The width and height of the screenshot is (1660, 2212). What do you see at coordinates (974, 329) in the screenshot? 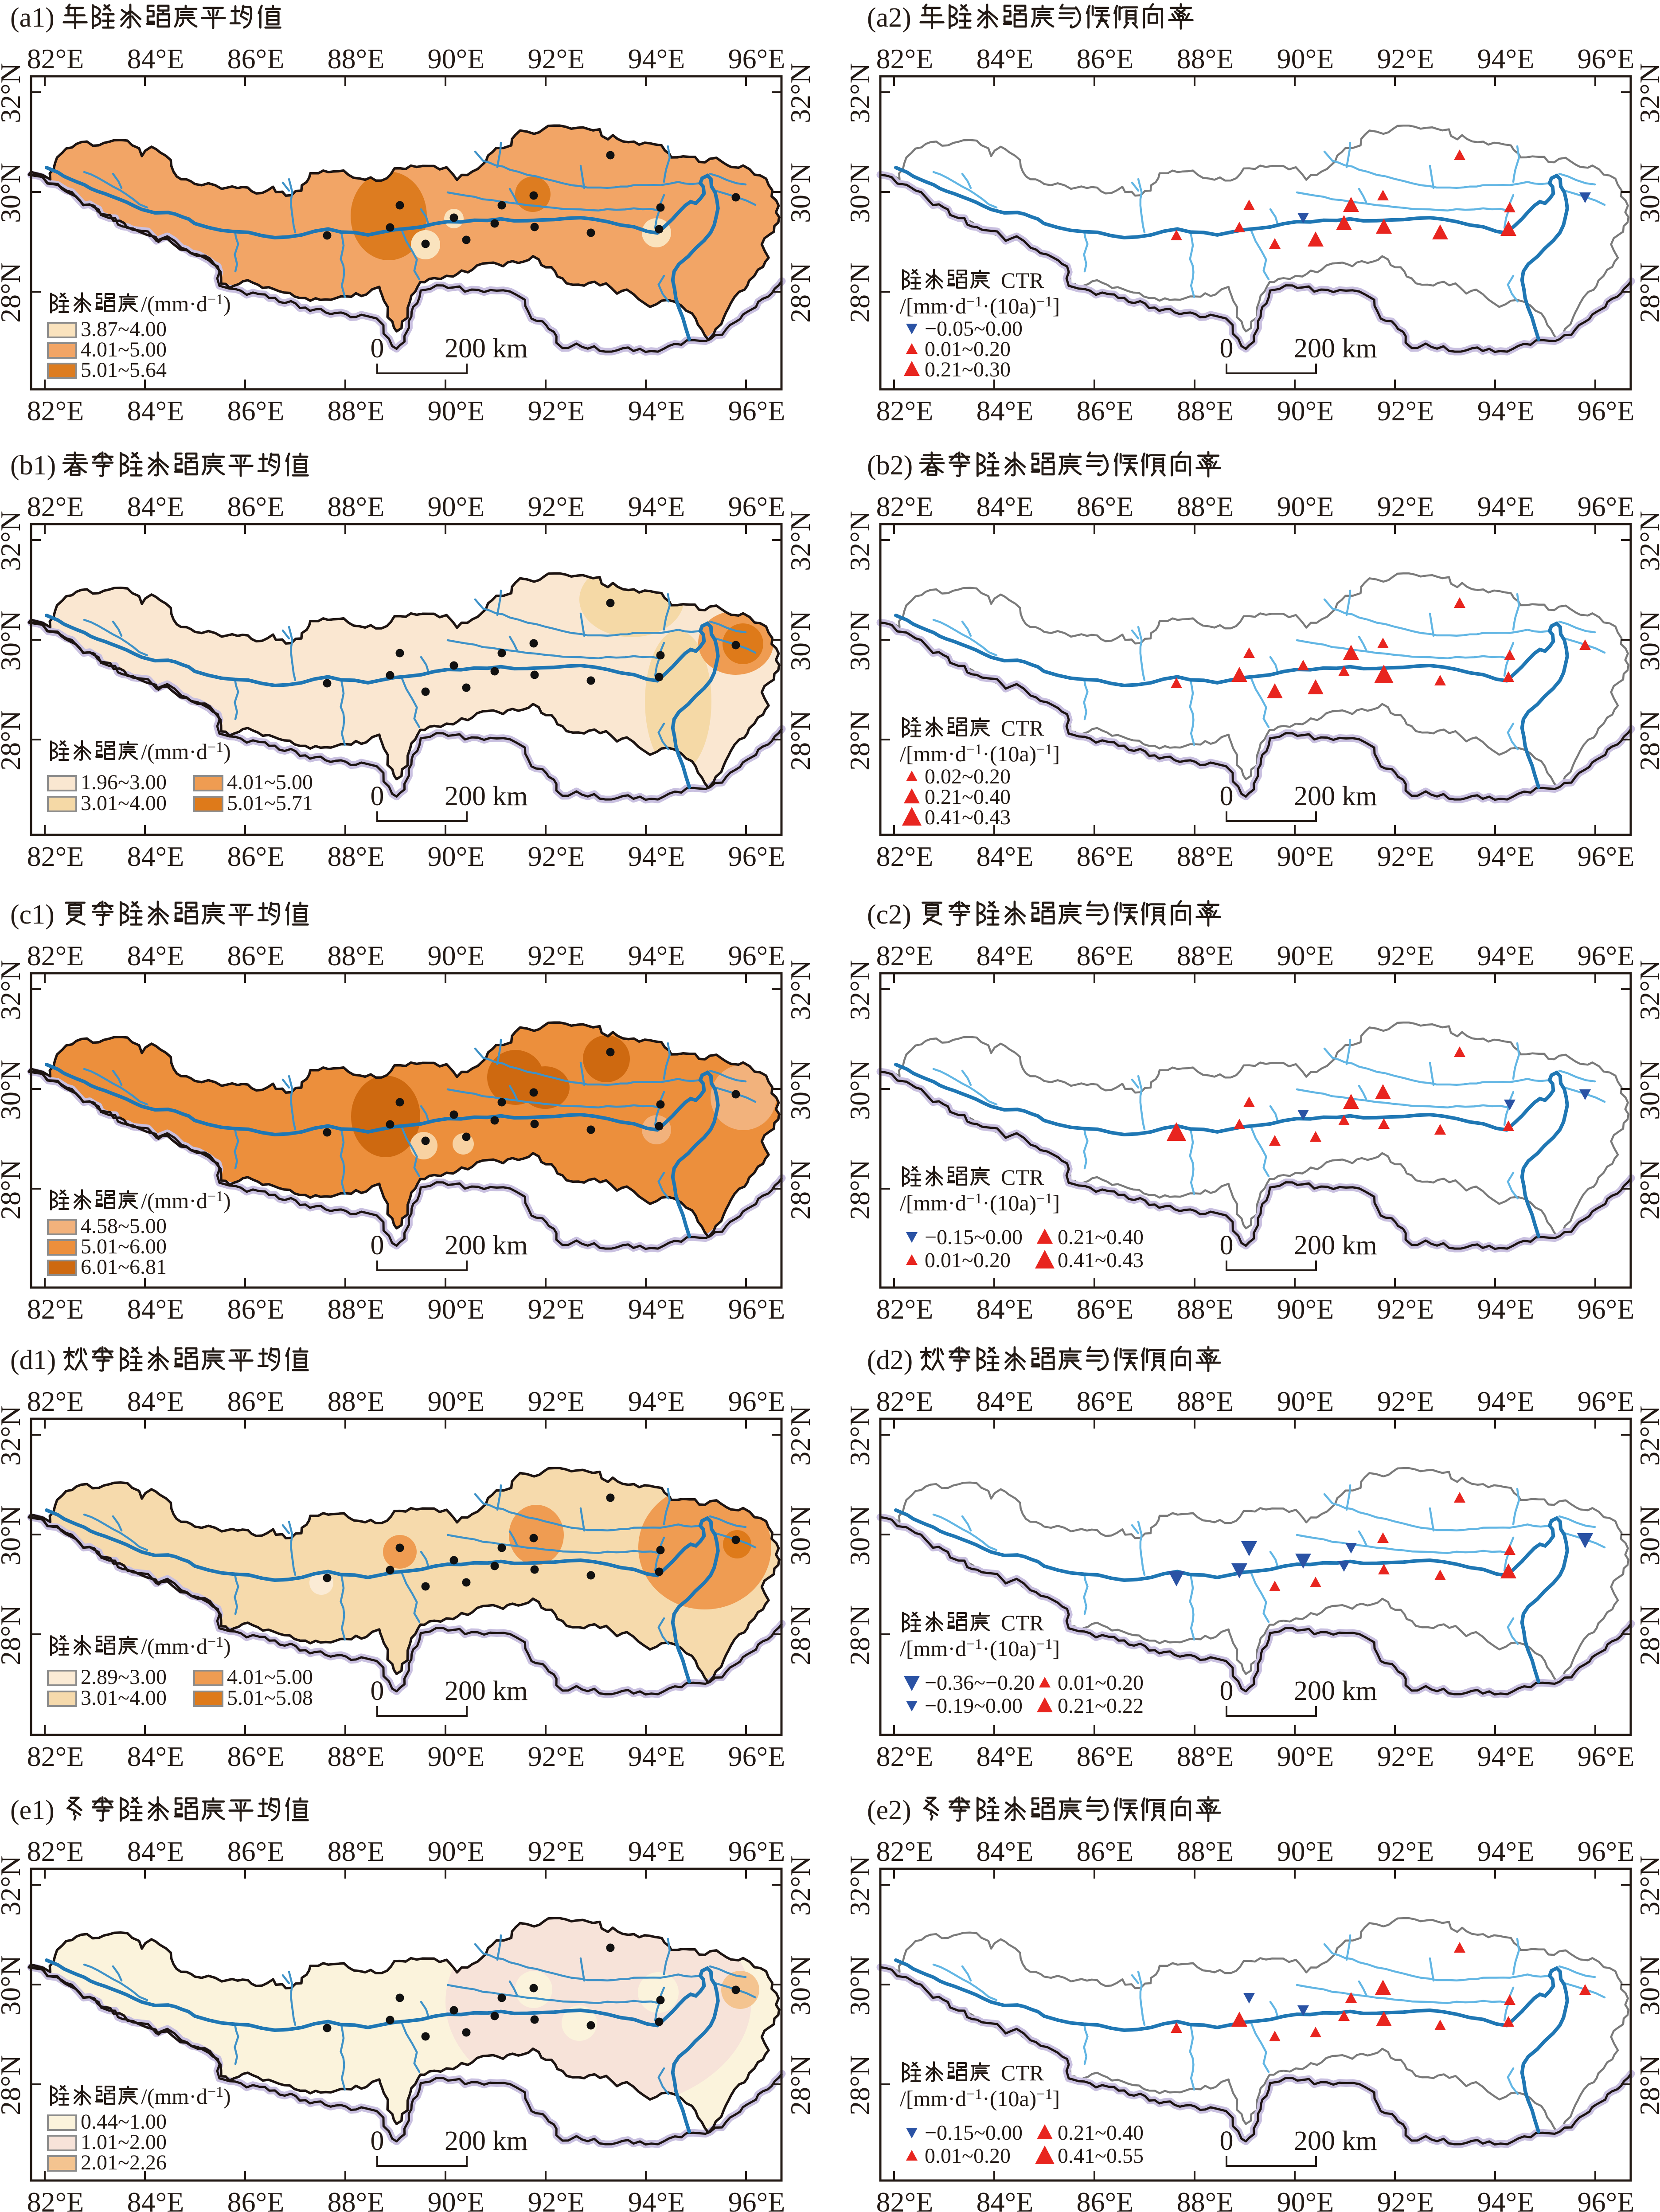
I see `svg-text: −0.05~0.00` at bounding box center [974, 329].